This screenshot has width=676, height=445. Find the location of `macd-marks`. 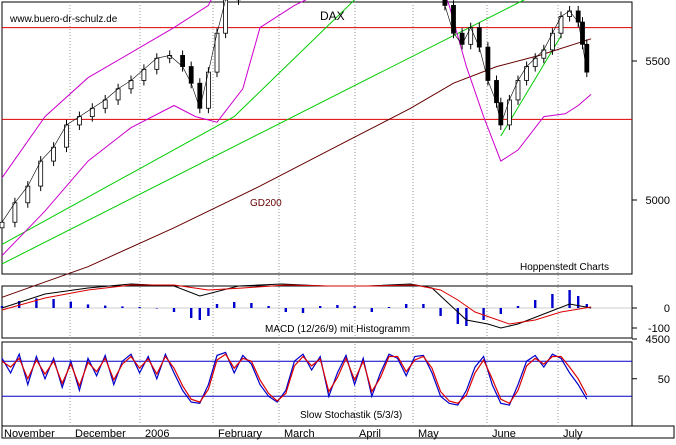

macd-marks is located at coordinates (316, 306).